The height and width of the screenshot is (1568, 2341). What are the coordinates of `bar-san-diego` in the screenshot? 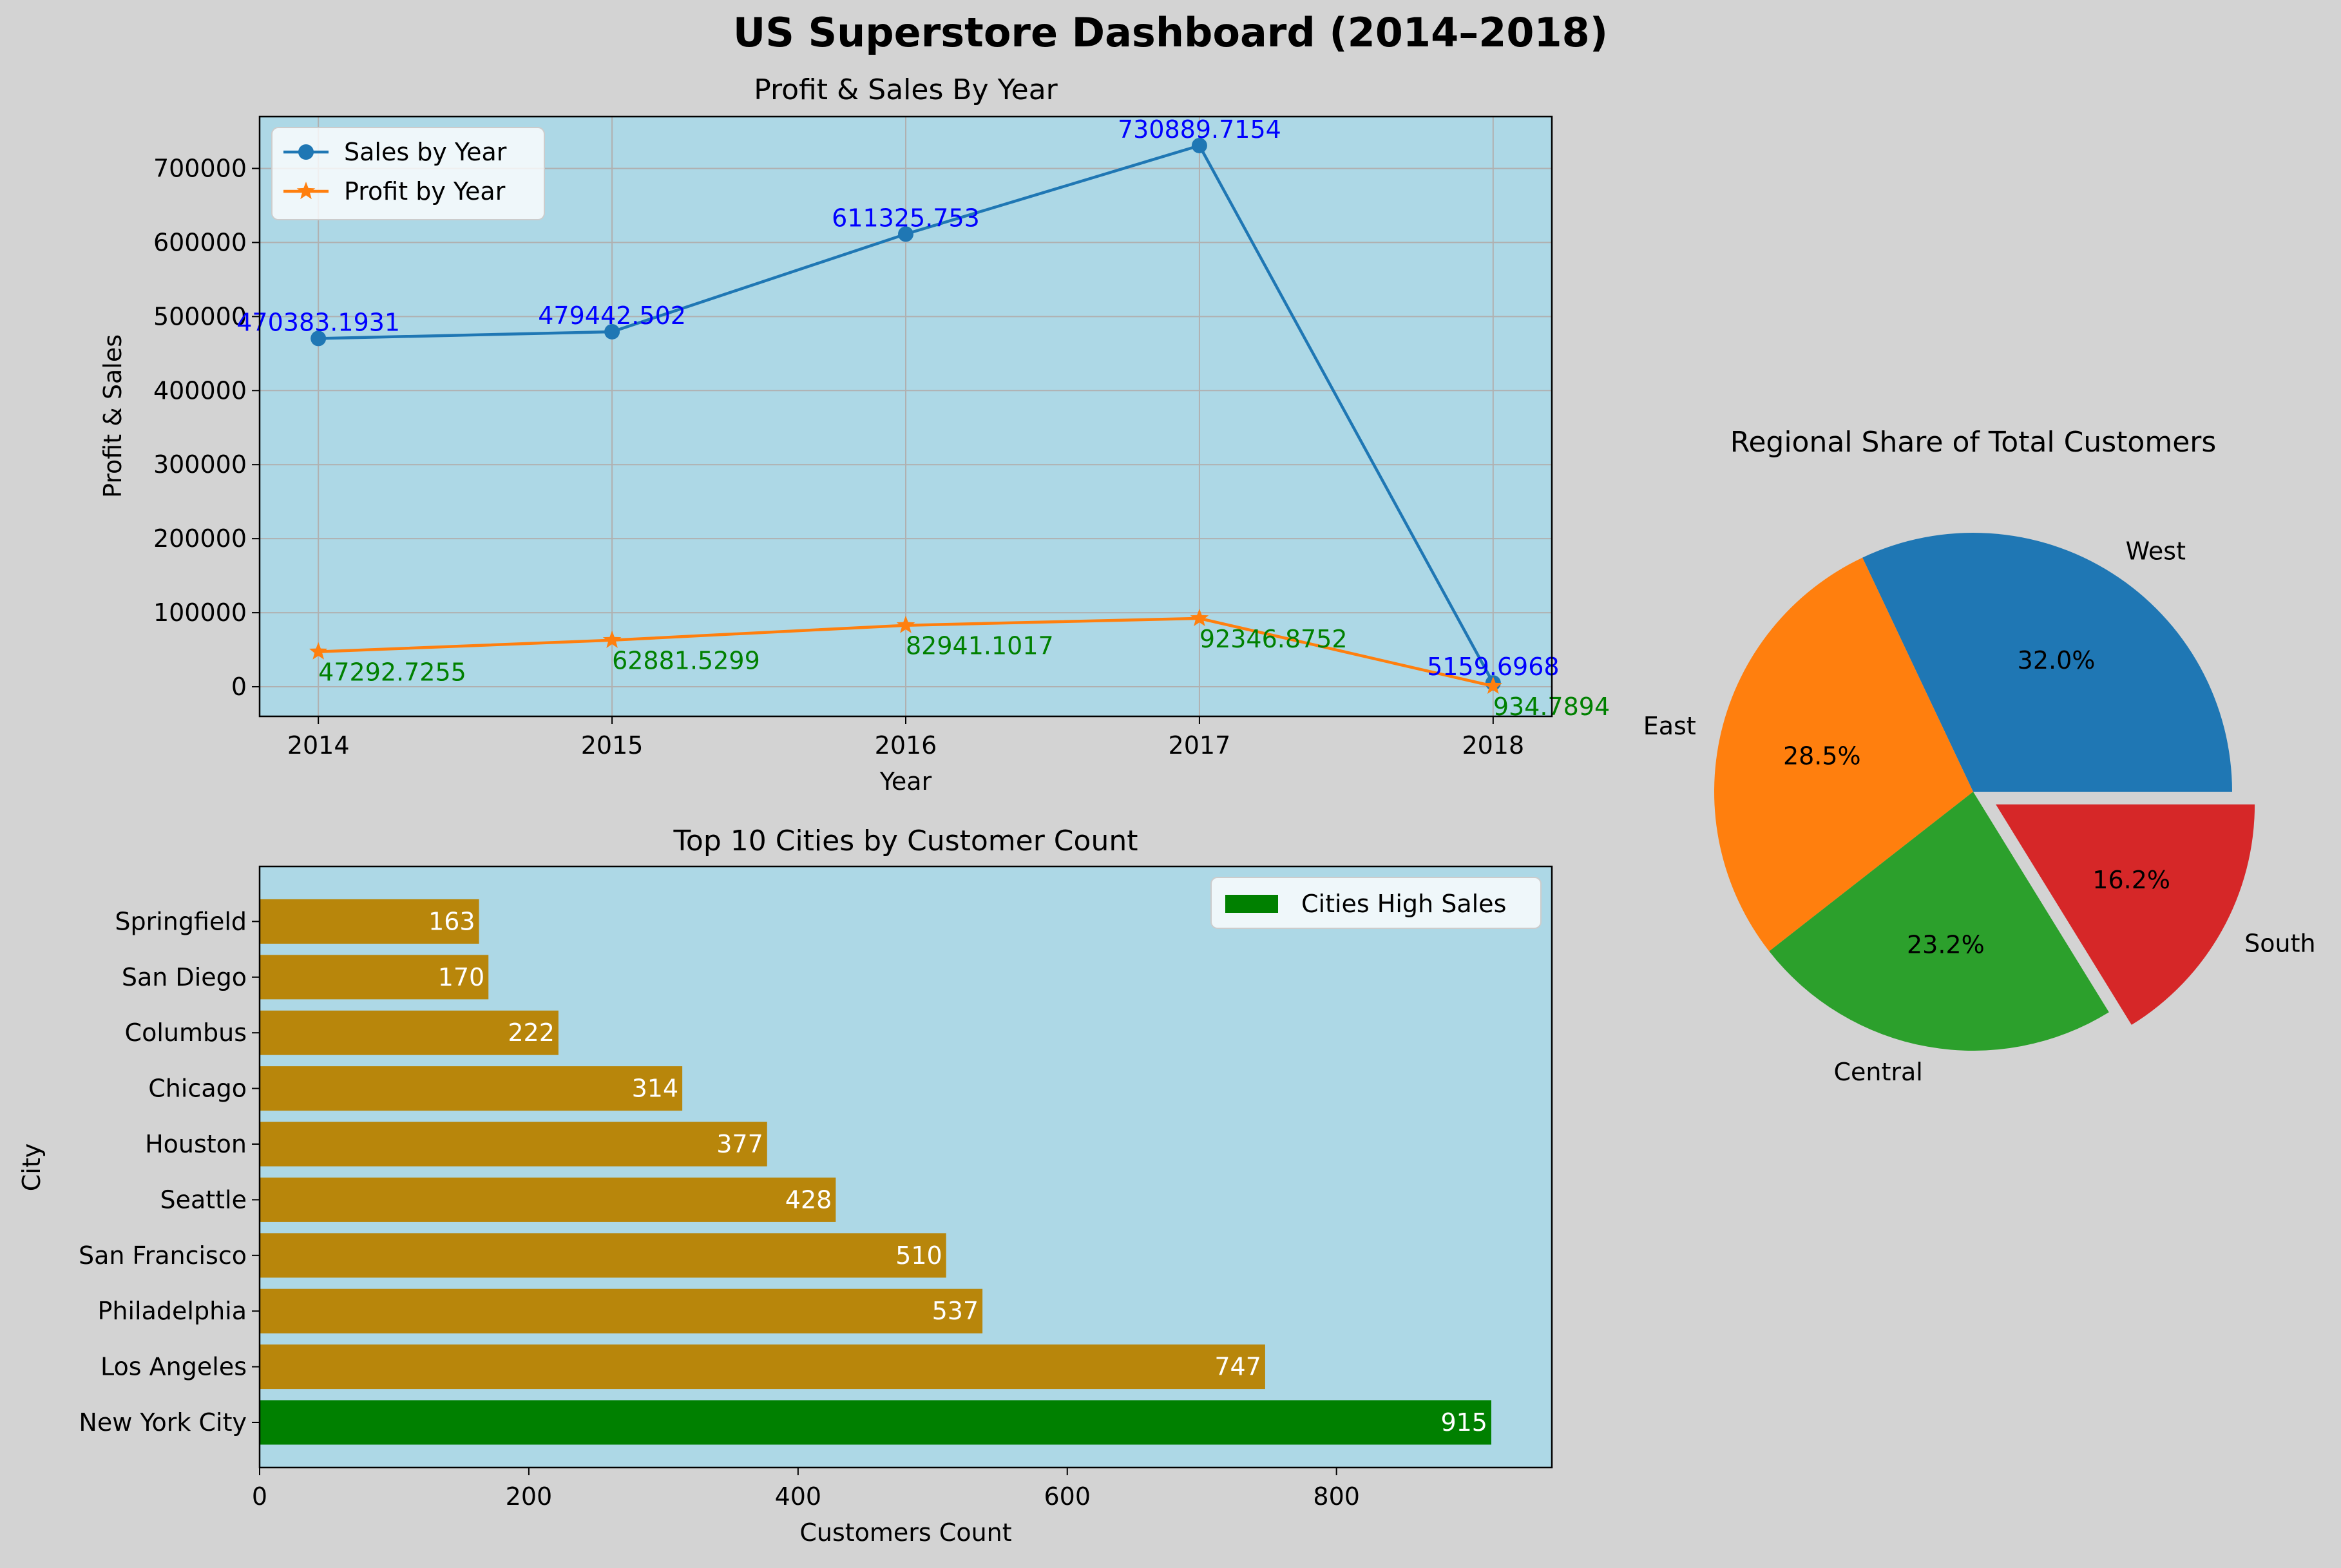 It's located at (374, 978).